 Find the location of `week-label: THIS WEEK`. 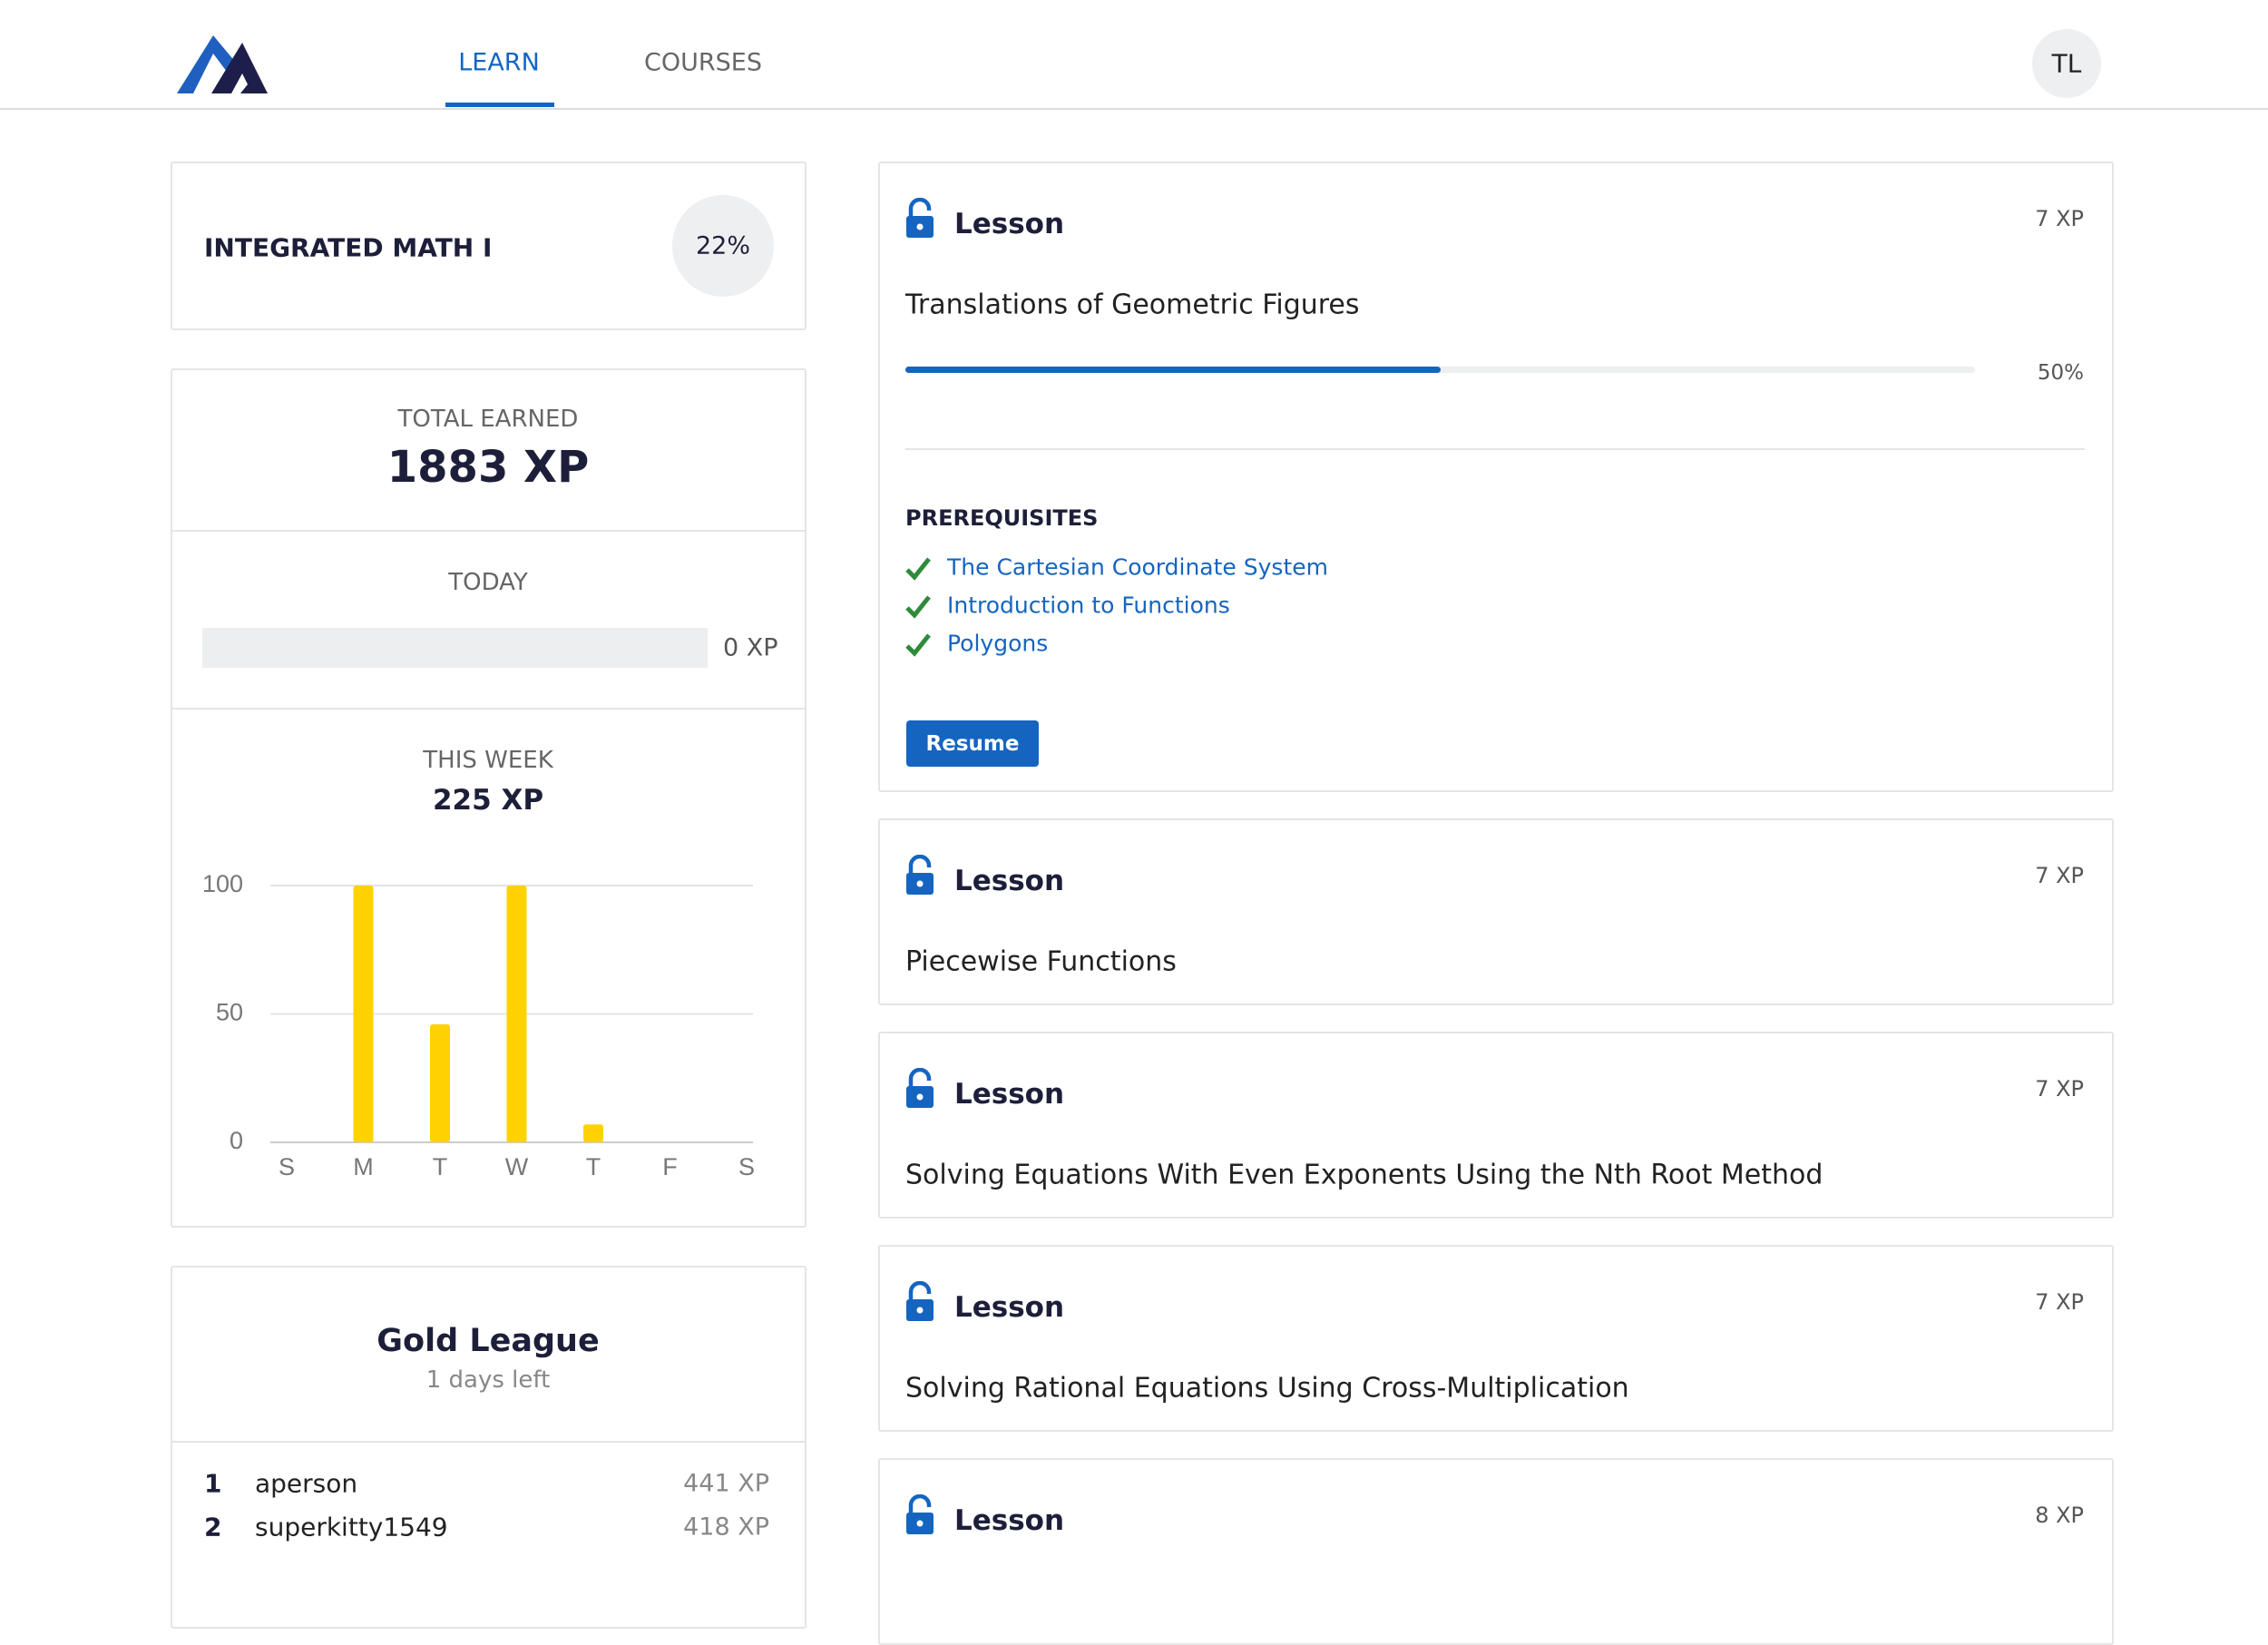

week-label: THIS WEEK is located at coordinates (488, 760).